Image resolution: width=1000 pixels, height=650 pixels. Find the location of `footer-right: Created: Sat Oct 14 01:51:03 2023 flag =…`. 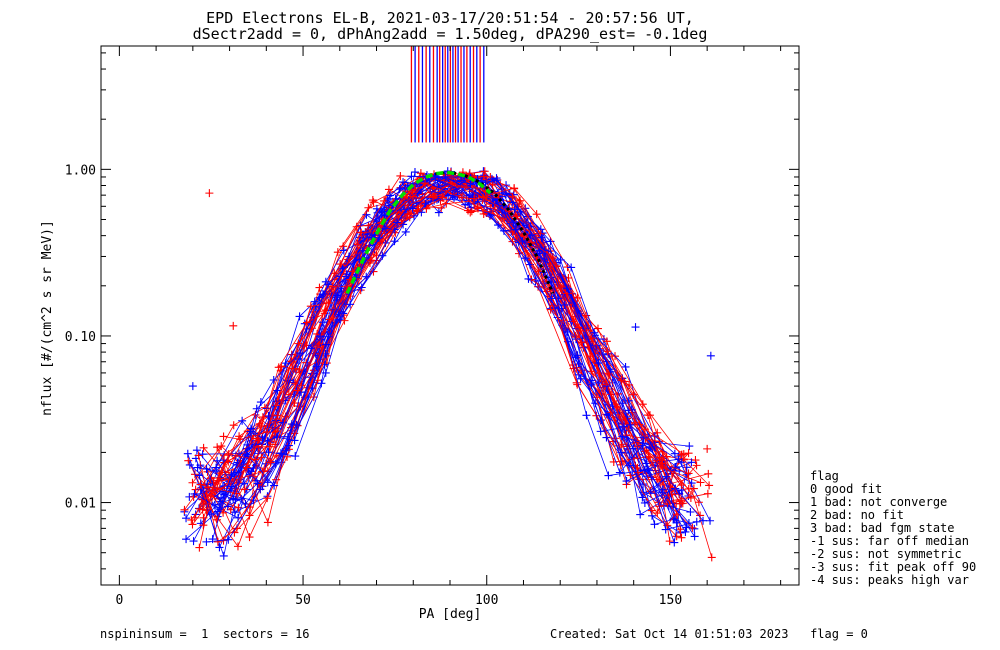

footer-right: Created: Sat Oct 14 01:51:03 2023 flag =… is located at coordinates (709, 634).